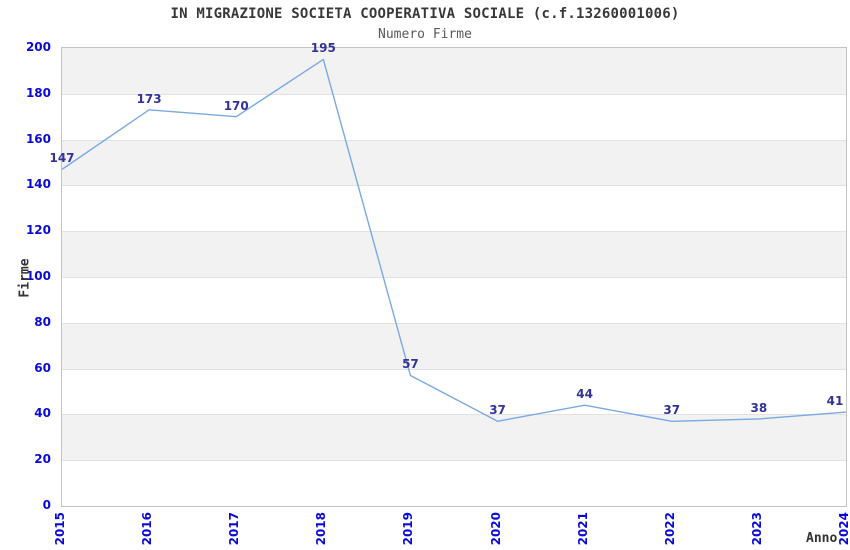 Image resolution: width=850 pixels, height=550 pixels. I want to click on y-tick-label: 120, so click(38, 230).